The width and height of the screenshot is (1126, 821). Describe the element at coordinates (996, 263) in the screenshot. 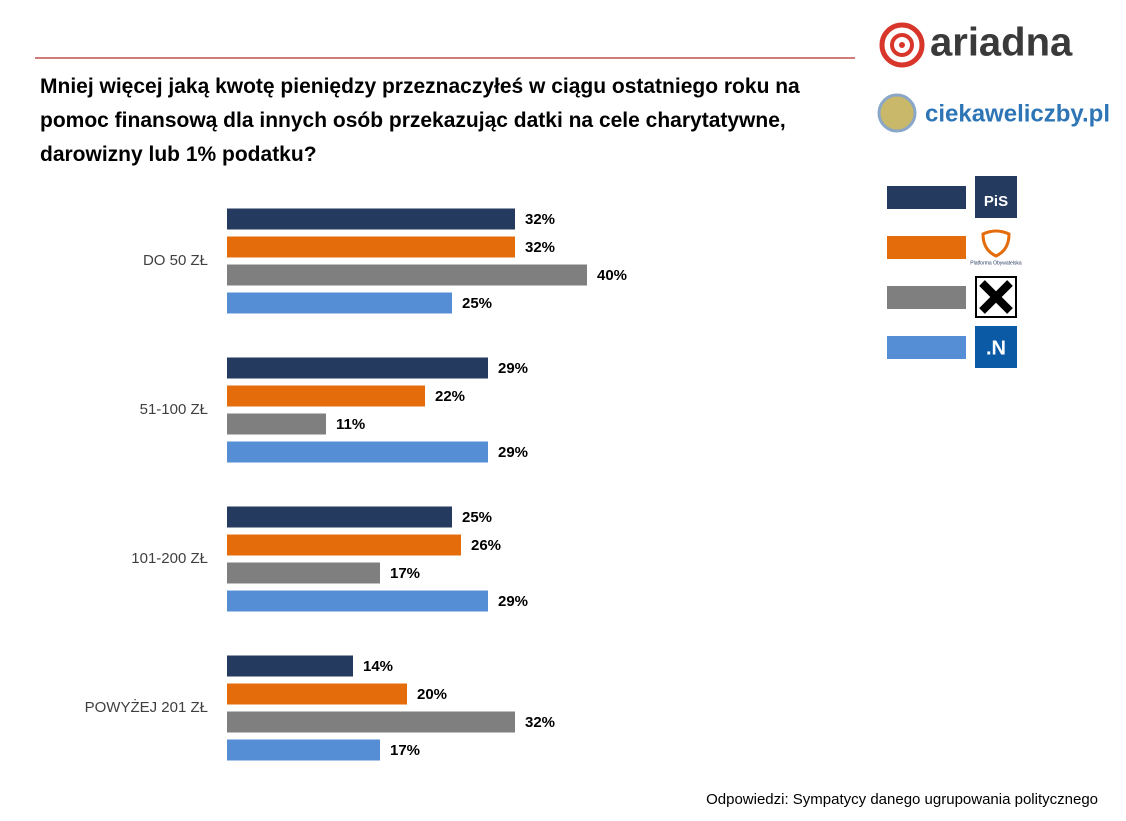

I see `legend-label: Platforma Obywatelska` at that location.